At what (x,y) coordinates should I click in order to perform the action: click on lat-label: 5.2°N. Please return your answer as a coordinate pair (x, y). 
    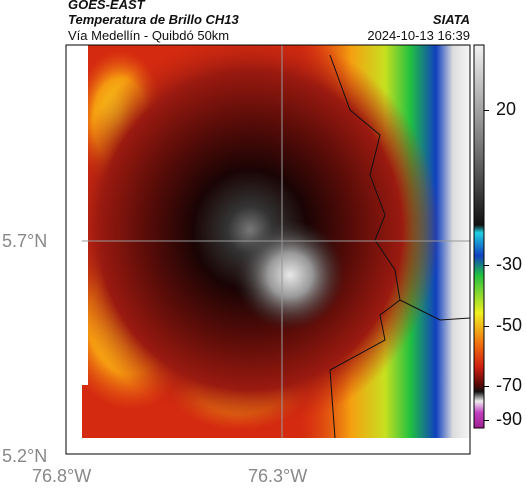
    Looking at the image, I should click on (25, 456).